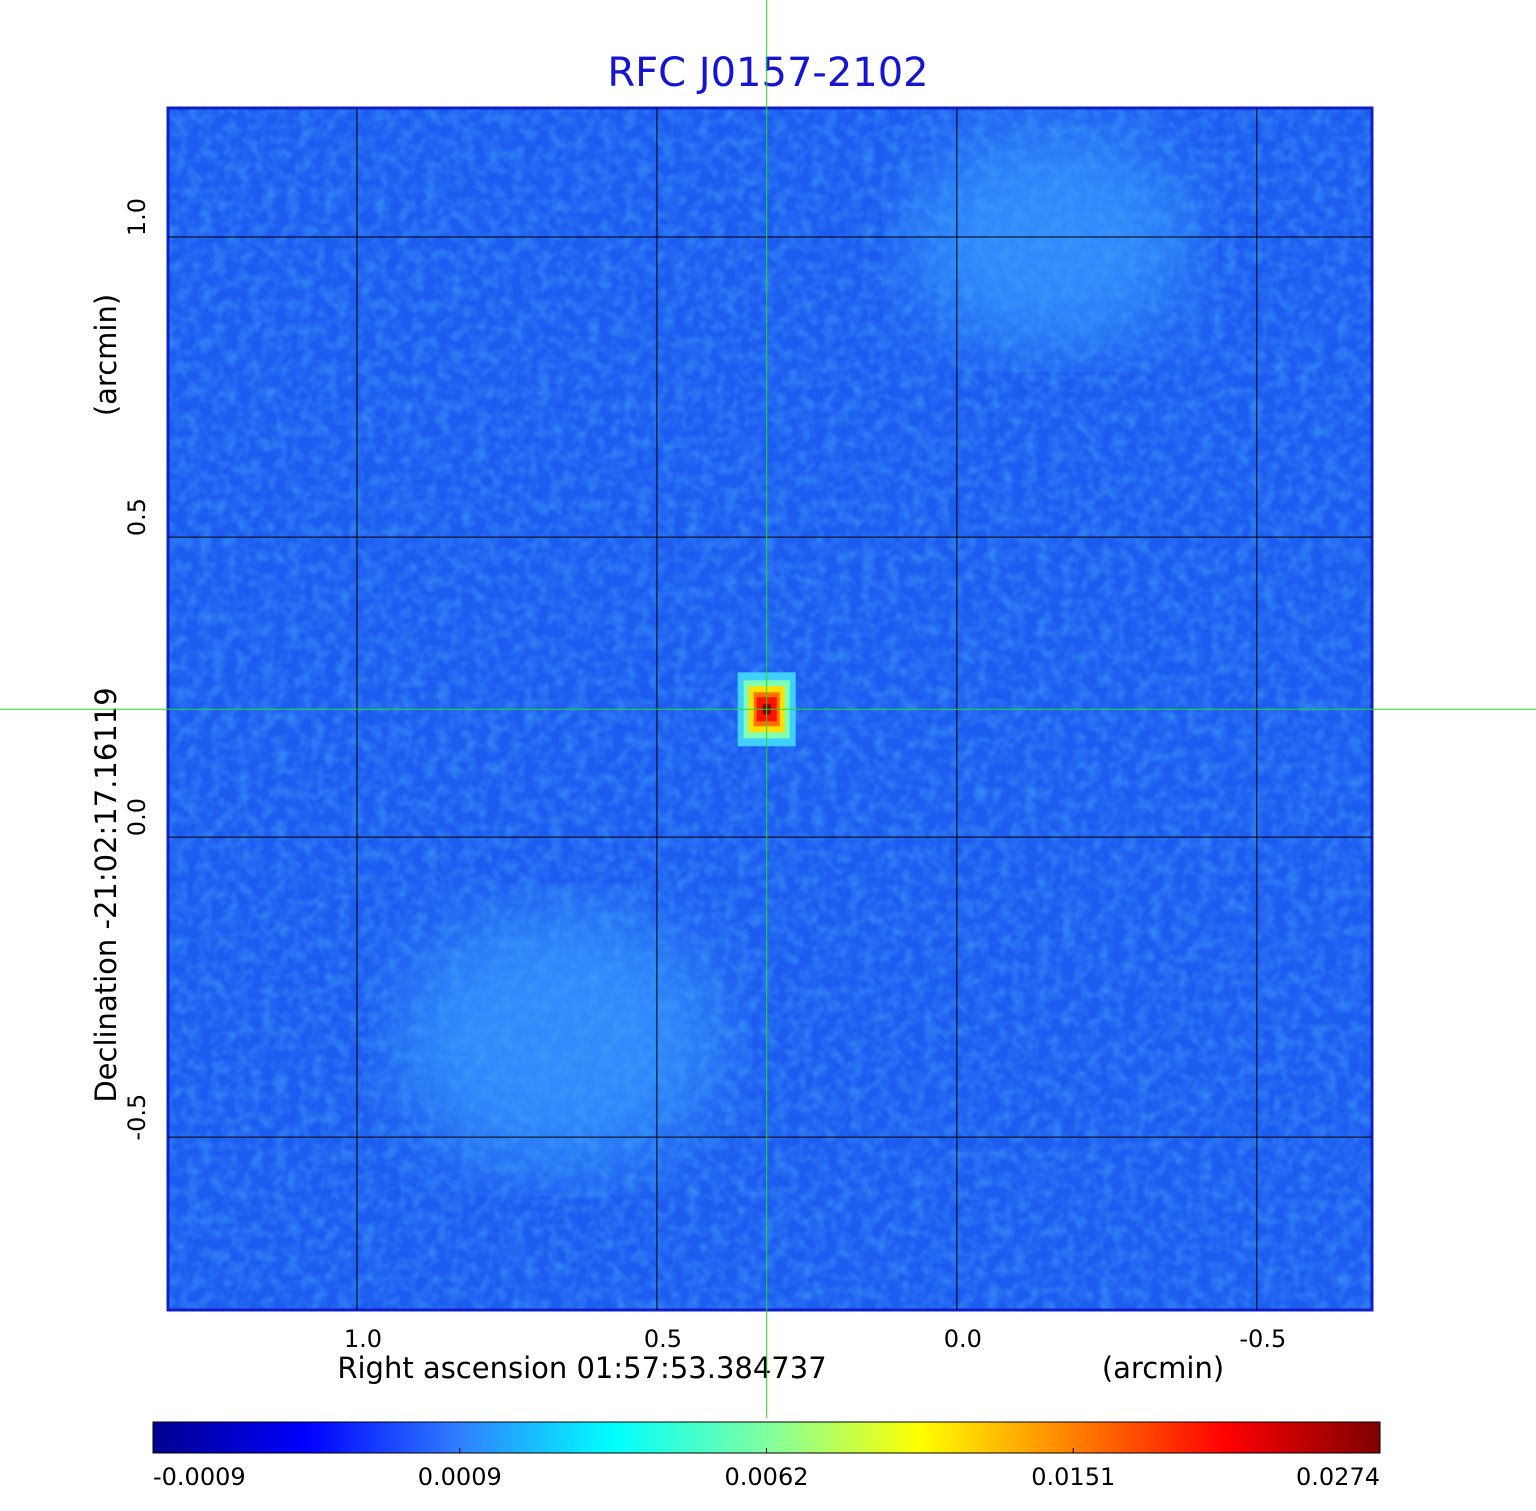 The image size is (1536, 1511). I want to click on x-tick-label: 0.0, so click(963, 1339).